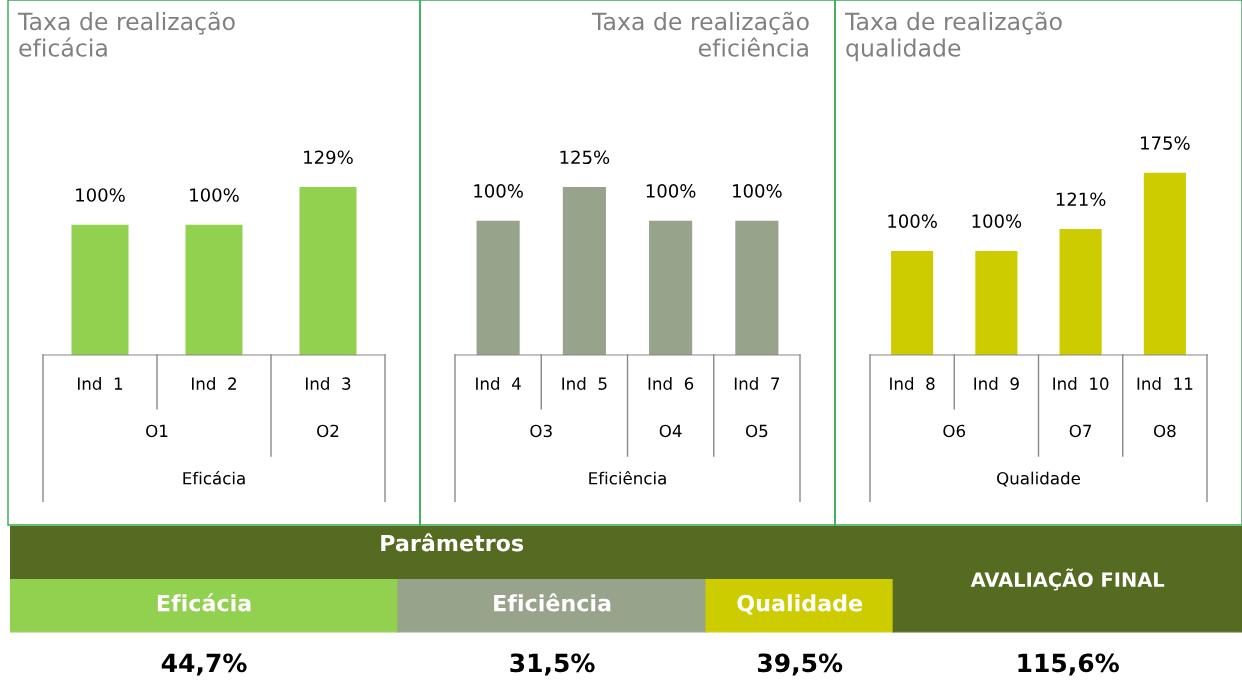 The width and height of the screenshot is (1242, 684). Describe the element at coordinates (328, 383) in the screenshot. I see `x-tick-label: Ind 3` at that location.